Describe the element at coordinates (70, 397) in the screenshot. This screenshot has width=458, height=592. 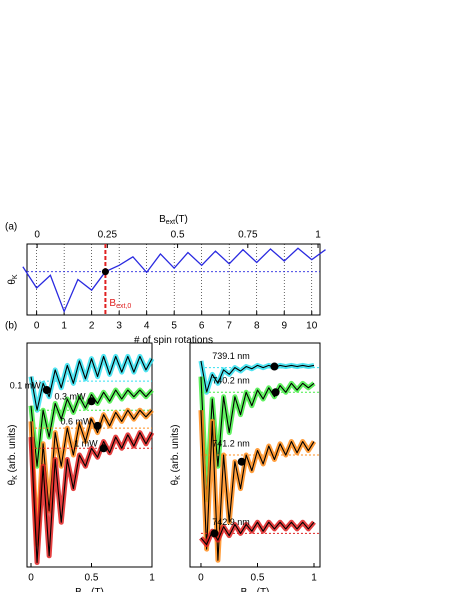
I see `series-label: 0.3 mW` at that location.